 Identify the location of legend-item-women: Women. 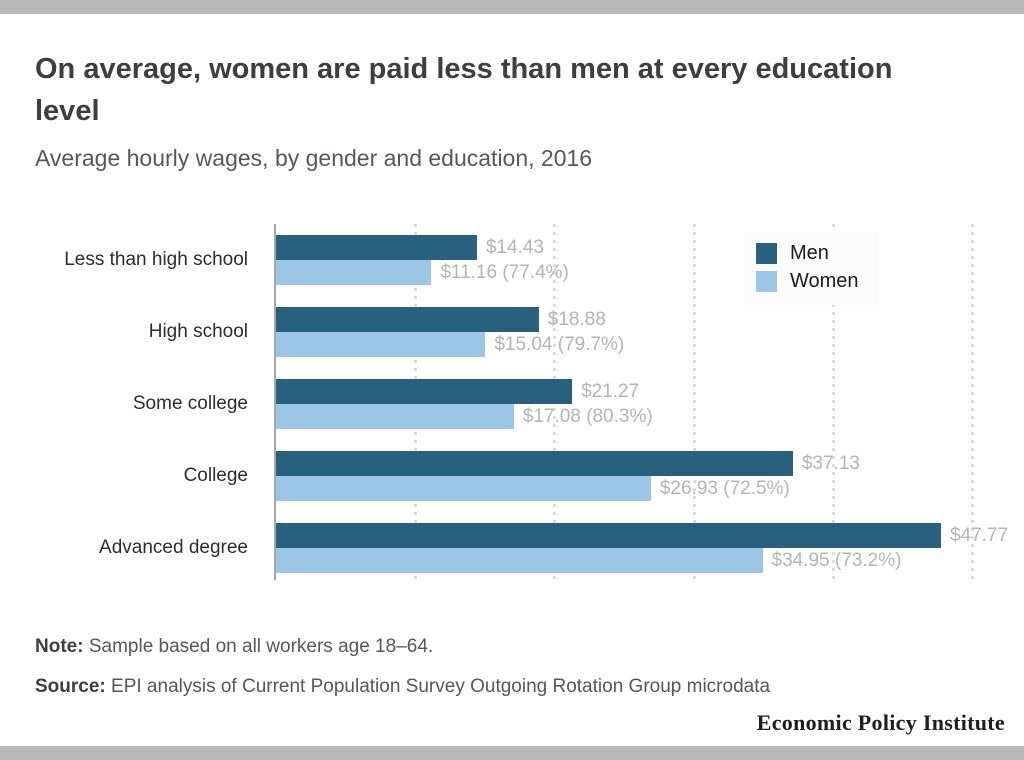
(807, 281).